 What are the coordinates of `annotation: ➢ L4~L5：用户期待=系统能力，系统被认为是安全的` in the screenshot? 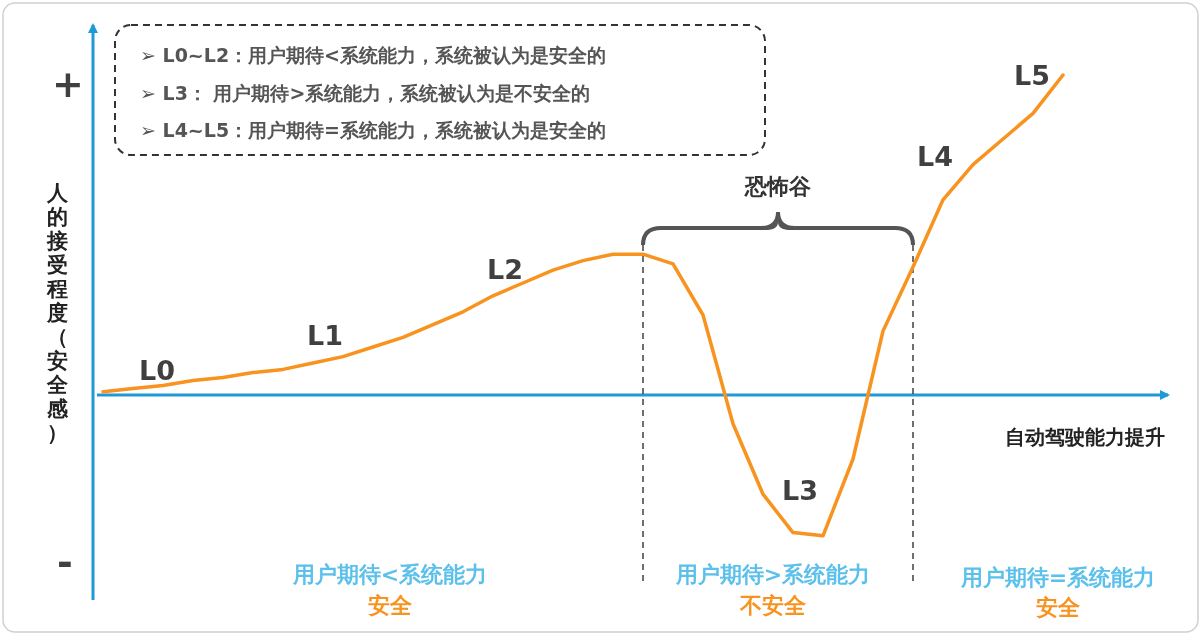 It's located at (373, 130).